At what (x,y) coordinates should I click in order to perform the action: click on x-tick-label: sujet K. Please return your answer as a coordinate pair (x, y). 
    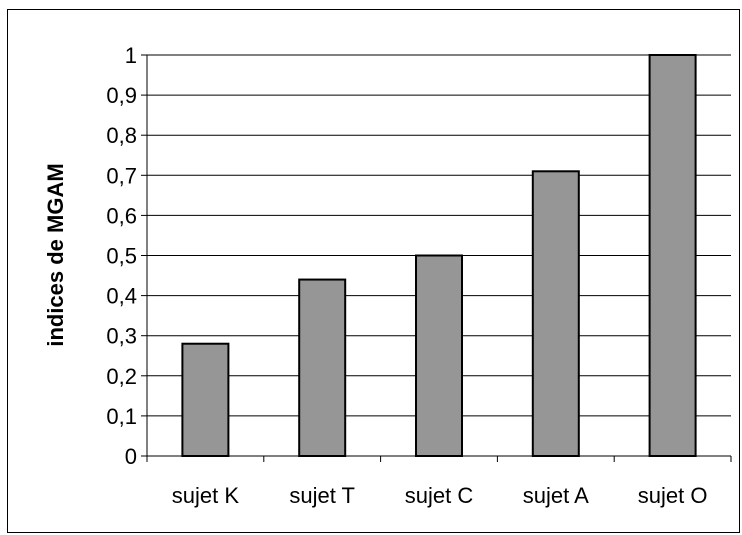
    Looking at the image, I should click on (206, 495).